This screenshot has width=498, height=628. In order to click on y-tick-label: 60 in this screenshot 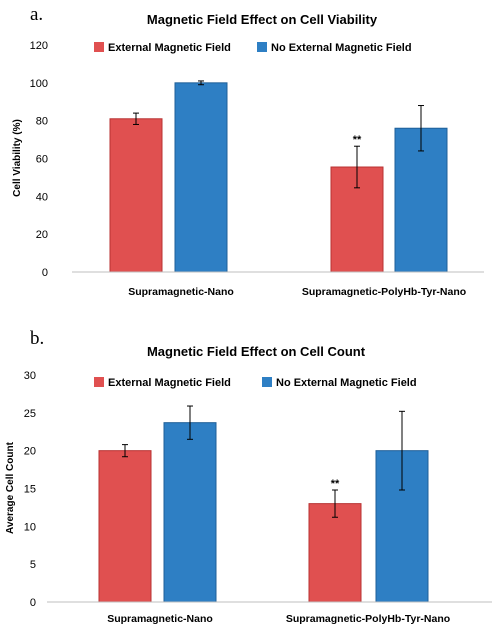, I will do `click(42, 160)`.